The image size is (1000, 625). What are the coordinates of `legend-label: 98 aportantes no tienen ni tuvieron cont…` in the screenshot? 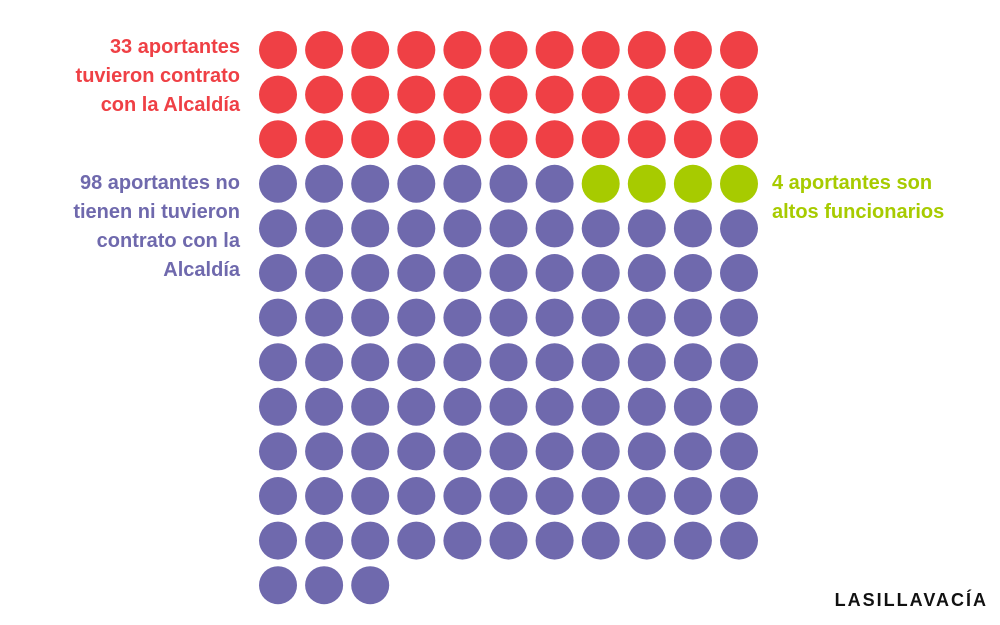 It's located at (156, 226).